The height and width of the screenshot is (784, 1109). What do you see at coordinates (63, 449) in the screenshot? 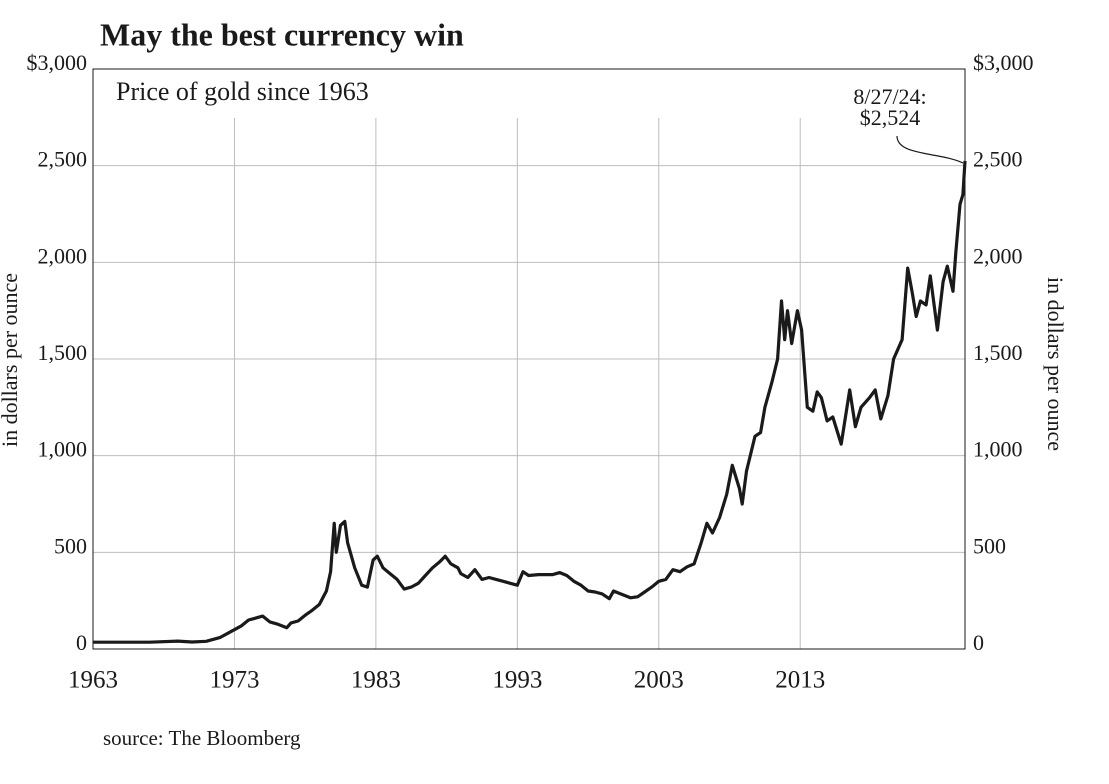
I see `y-tick-label: 1,000` at bounding box center [63, 449].